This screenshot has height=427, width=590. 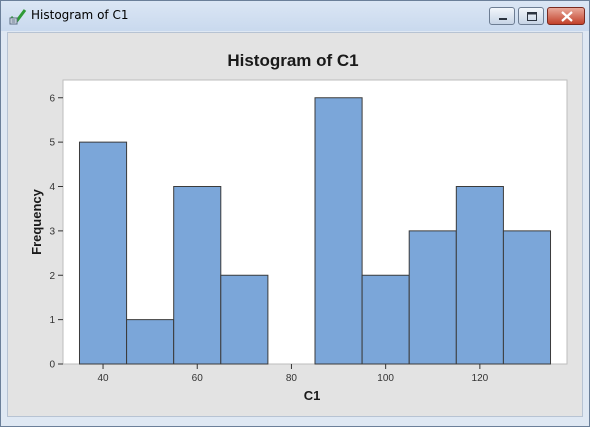 What do you see at coordinates (52, 98) in the screenshot?
I see `y-tick-label: 6` at bounding box center [52, 98].